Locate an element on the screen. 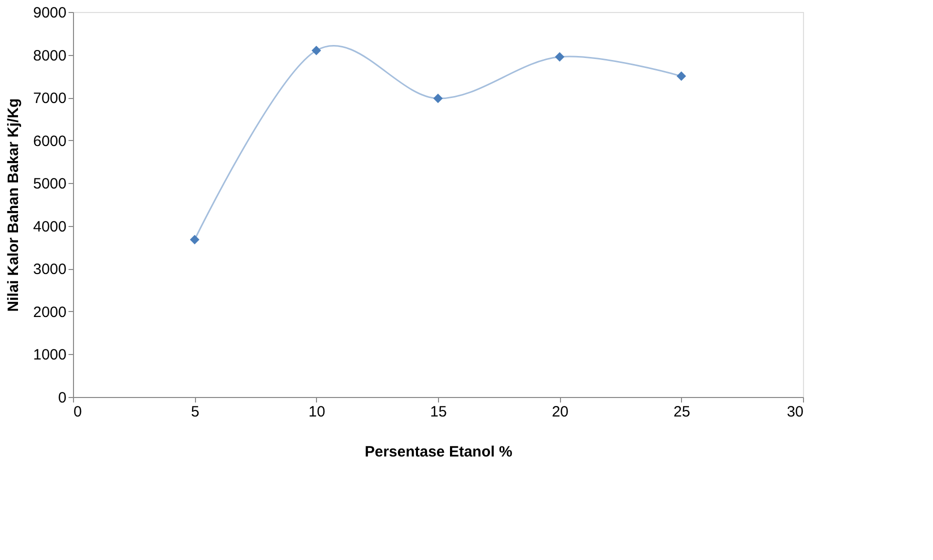  y-tick-label: 7000 is located at coordinates (49, 99).